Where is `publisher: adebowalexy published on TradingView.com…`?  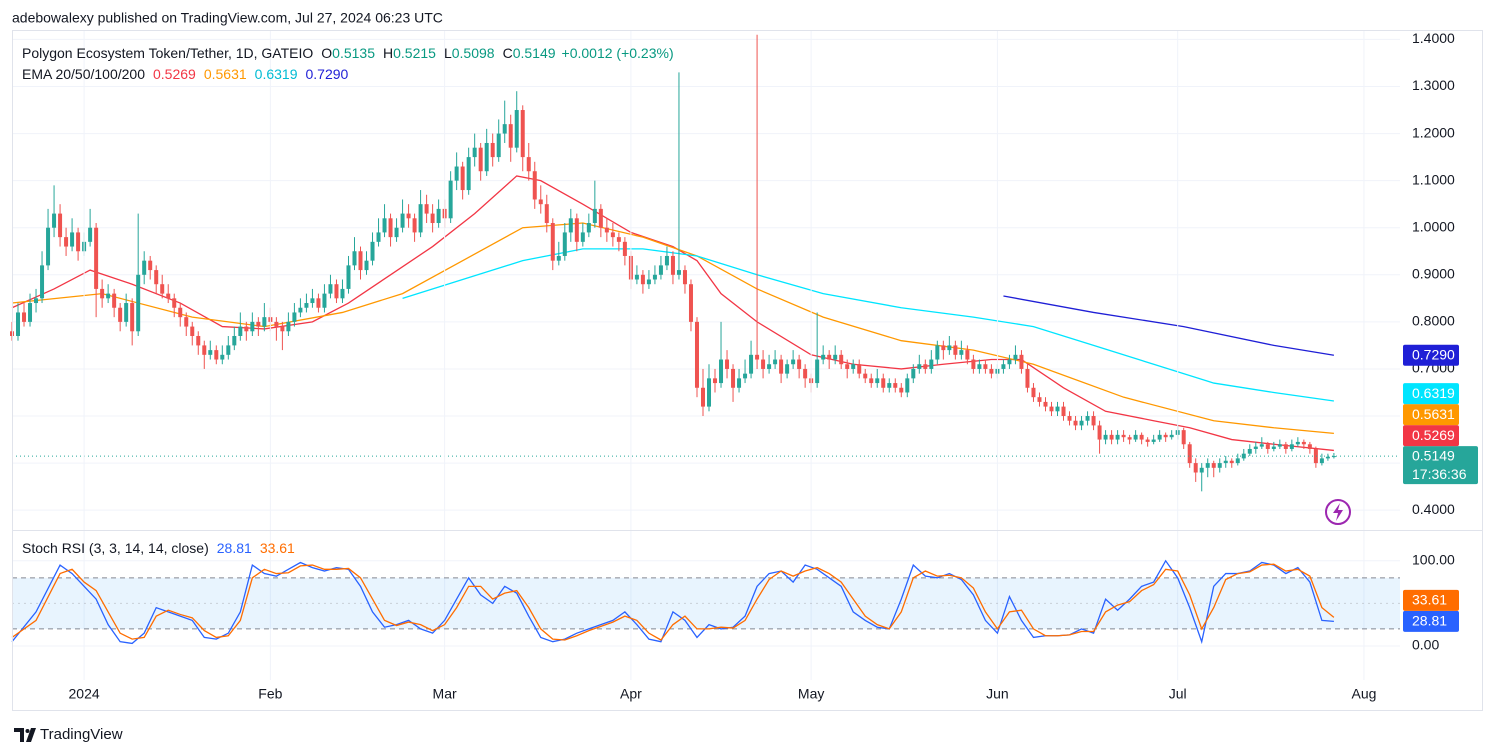
publisher: adebowalexy published on TradingView.com… is located at coordinates (227, 18).